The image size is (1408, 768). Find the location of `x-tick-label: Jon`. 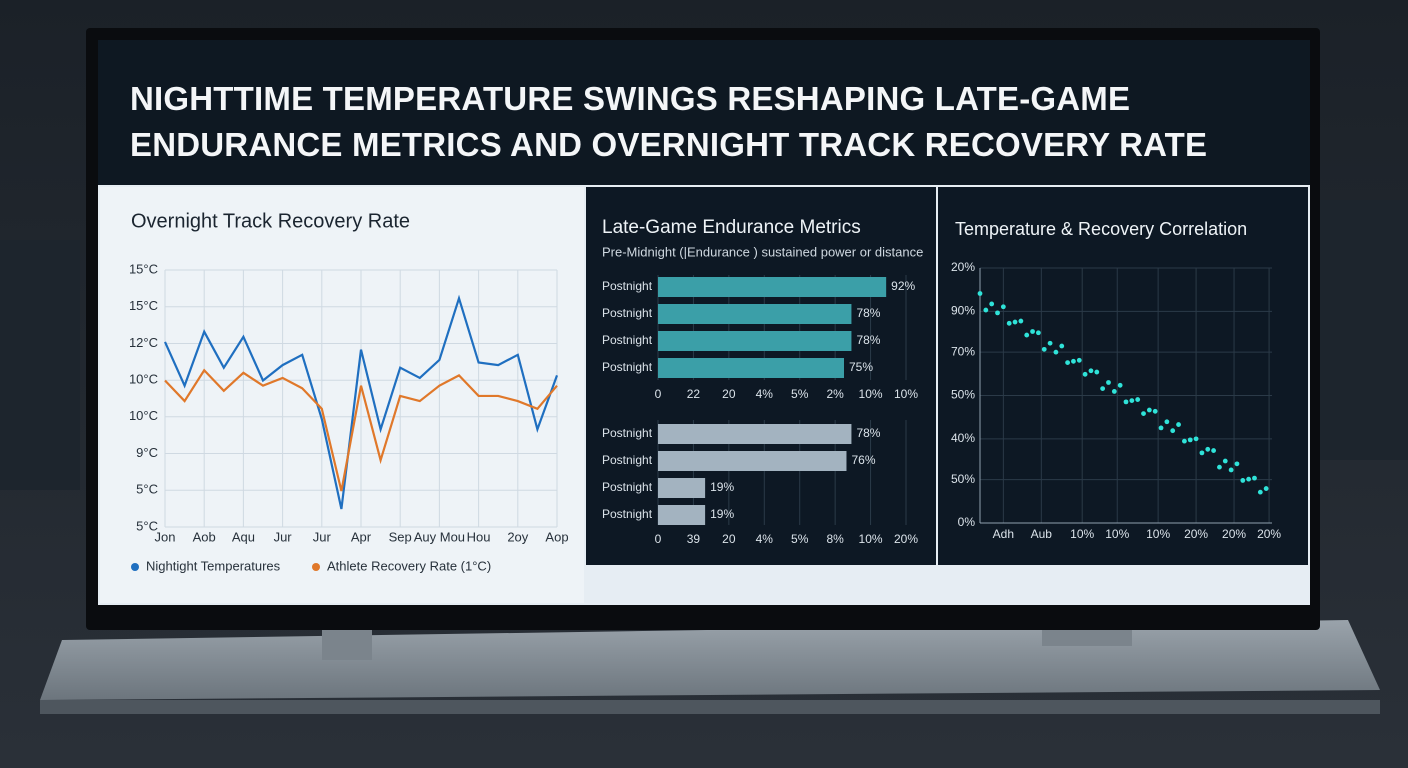

x-tick-label: Jon is located at coordinates (165, 536).